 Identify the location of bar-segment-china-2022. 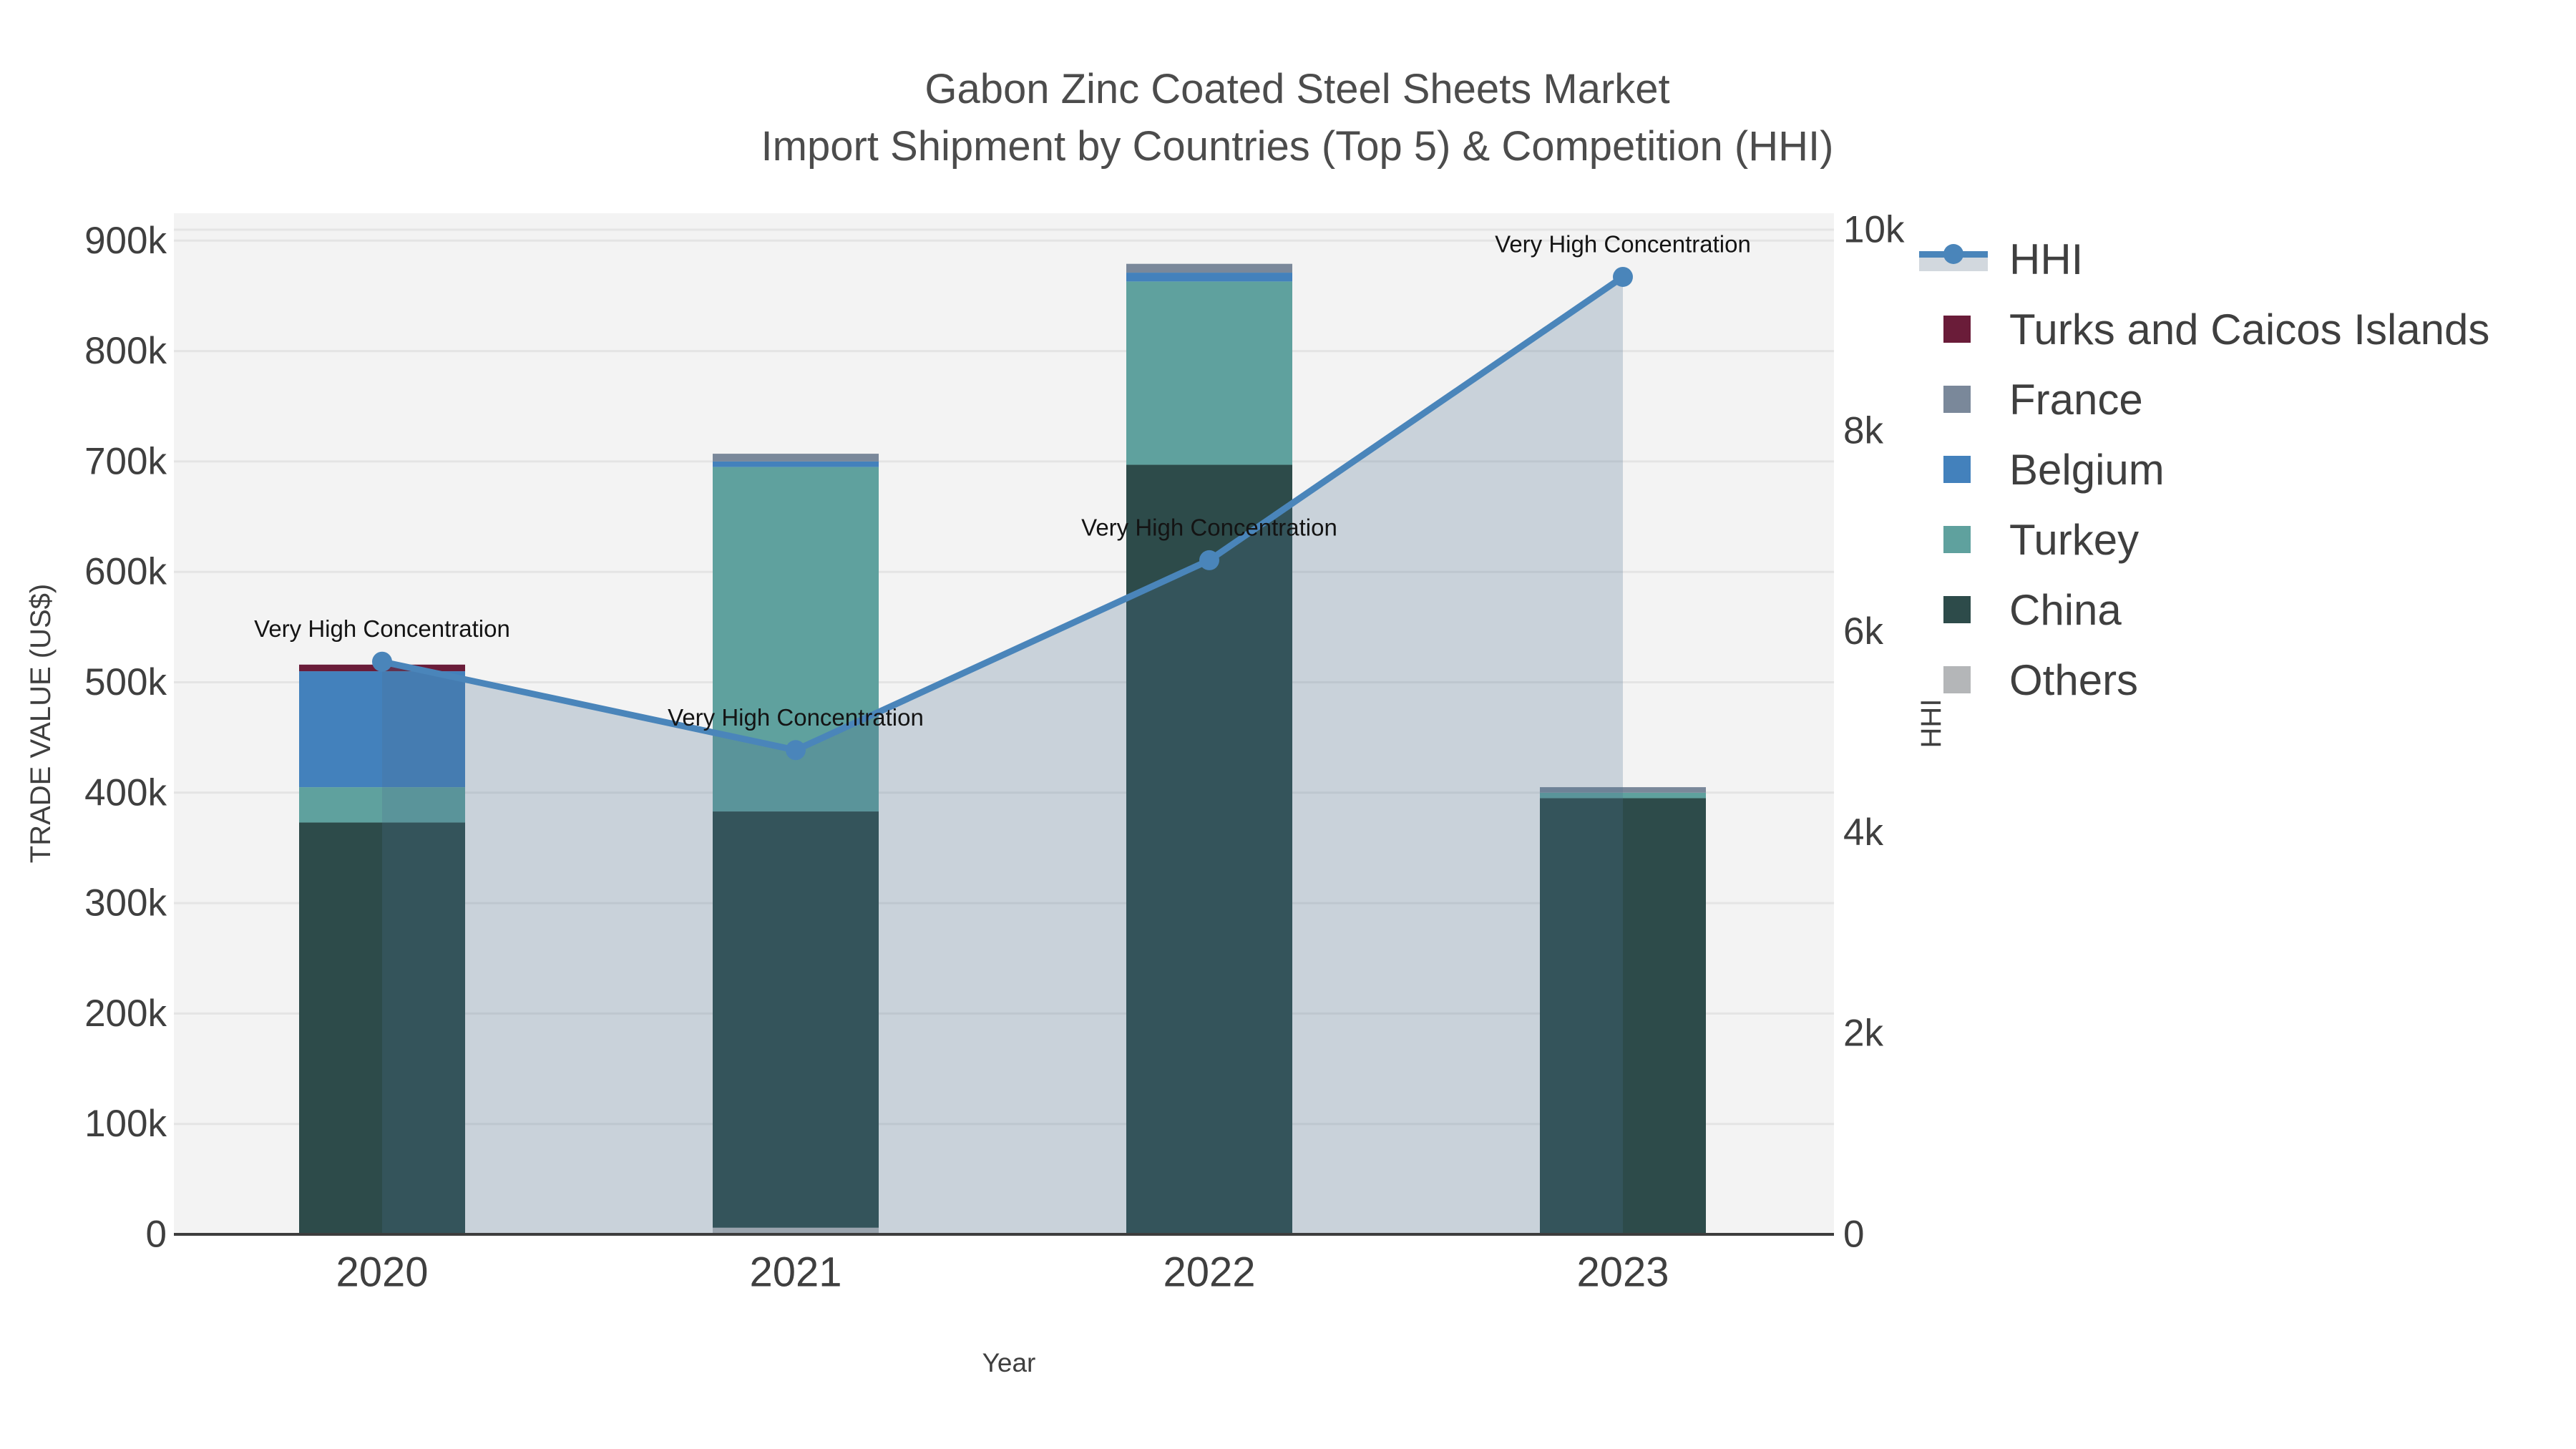
(1209, 849).